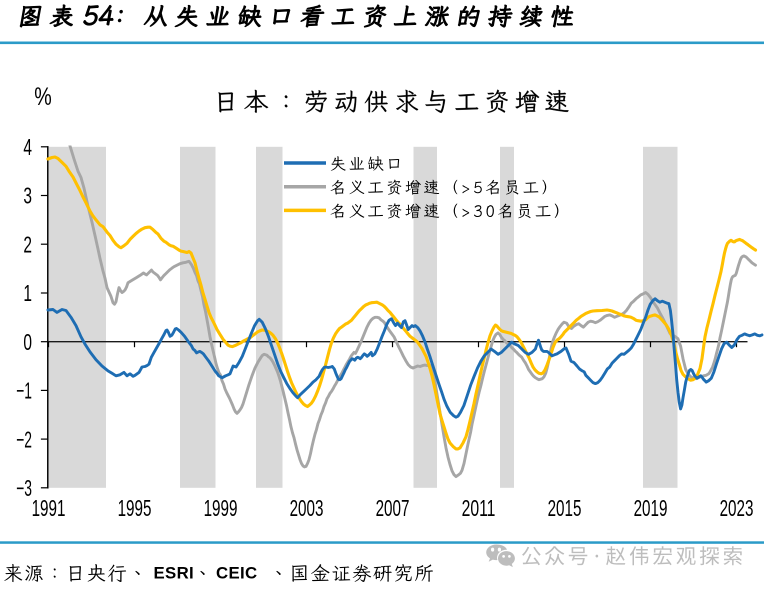 The height and width of the screenshot is (591, 764). What do you see at coordinates (307, 508) in the screenshot?
I see `svg-text: 2003` at bounding box center [307, 508].